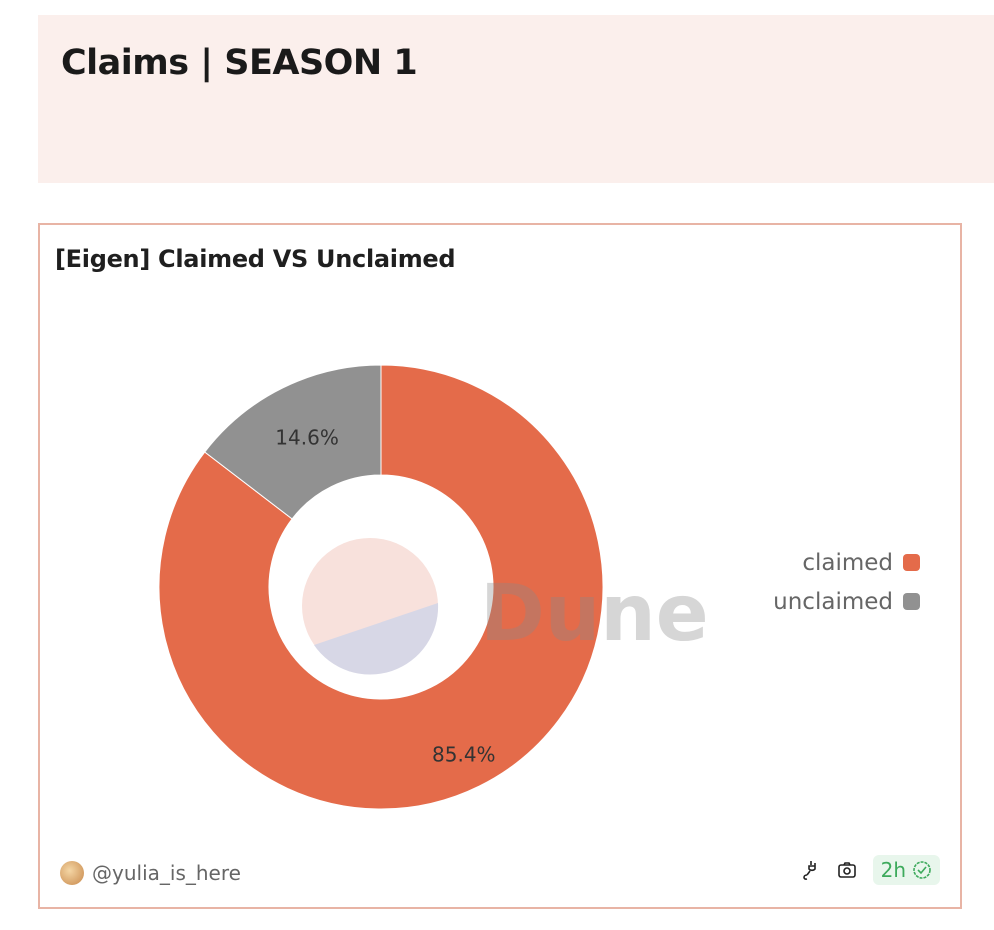 This screenshot has width=994, height=930. Describe the element at coordinates (833, 601) in the screenshot. I see `legend-label: unclaimed` at that location.